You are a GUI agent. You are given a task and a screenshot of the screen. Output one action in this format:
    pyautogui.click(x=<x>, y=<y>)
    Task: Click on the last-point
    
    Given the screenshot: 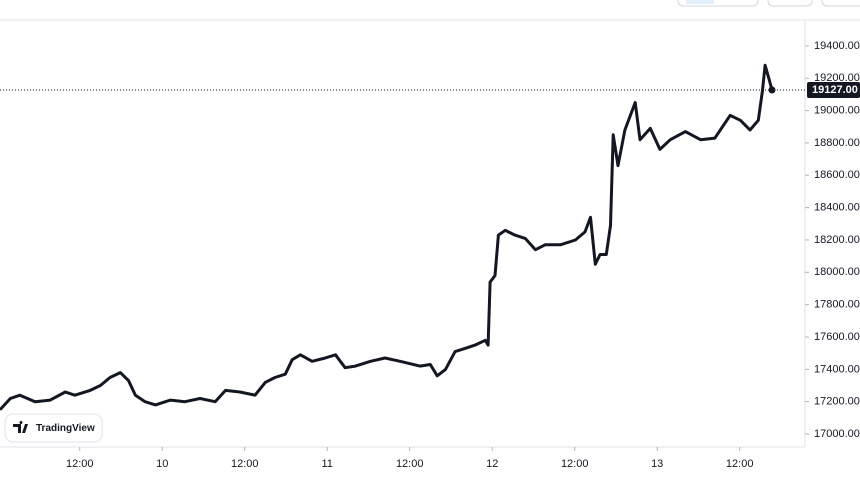 What is the action you would take?
    pyautogui.click(x=772, y=90)
    